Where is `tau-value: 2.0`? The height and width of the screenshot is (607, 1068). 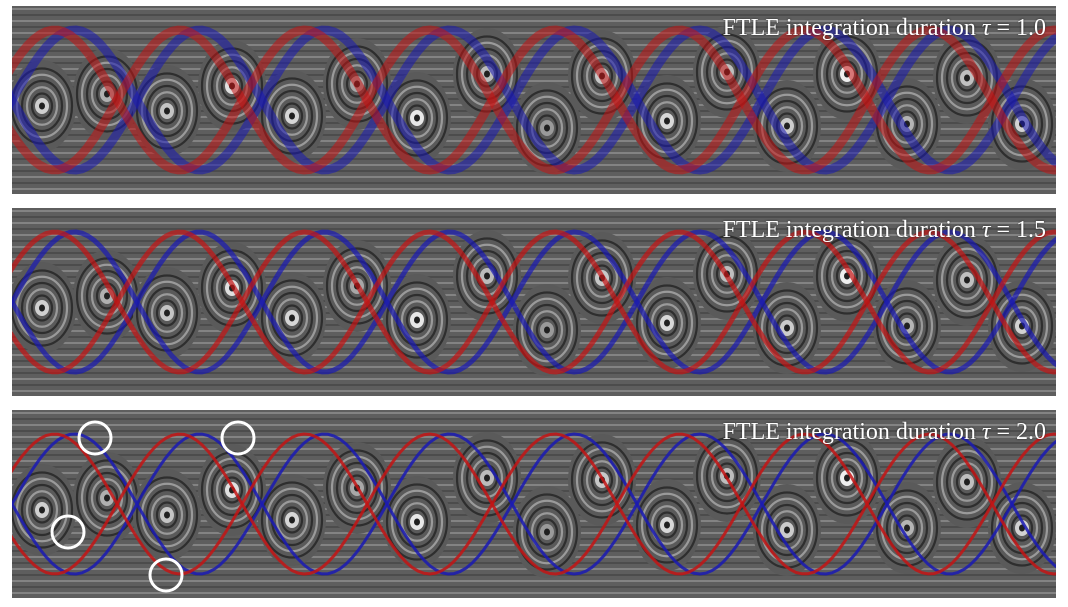
tau-value: 2.0 is located at coordinates (1031, 432).